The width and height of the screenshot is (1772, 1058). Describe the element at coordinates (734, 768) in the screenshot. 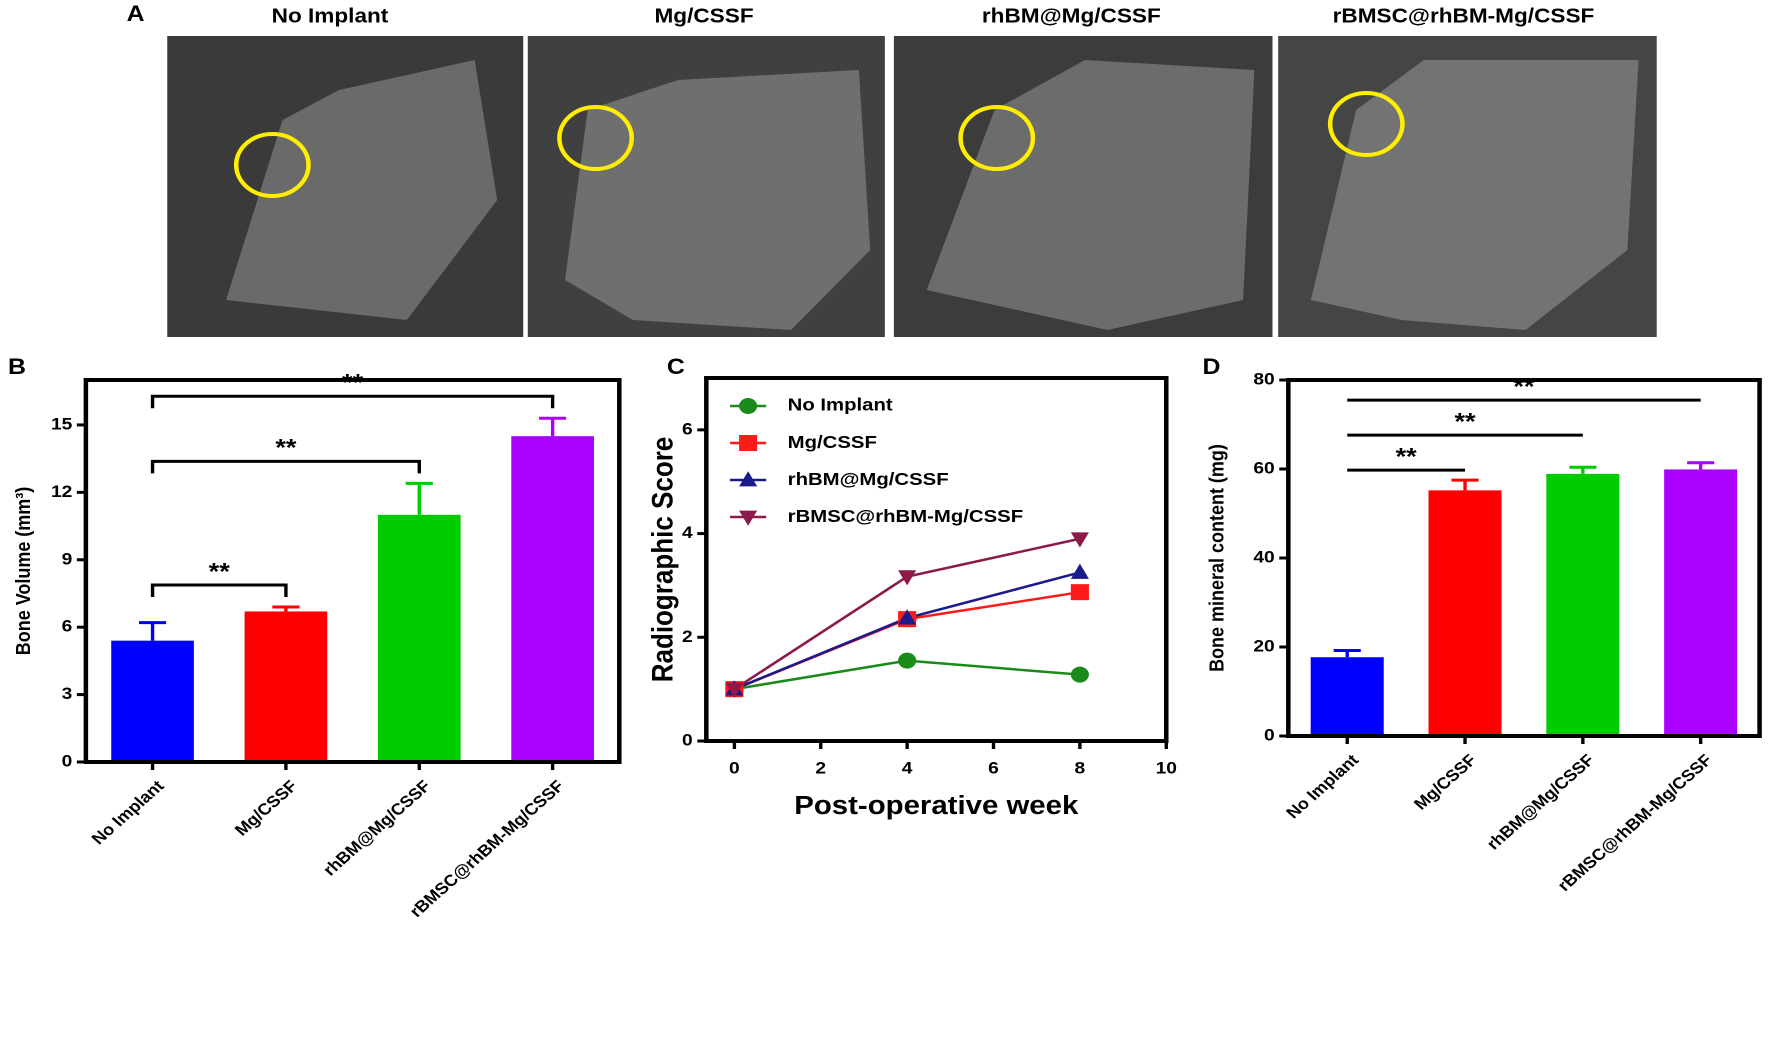

I see `x-tick-label: 0` at that location.